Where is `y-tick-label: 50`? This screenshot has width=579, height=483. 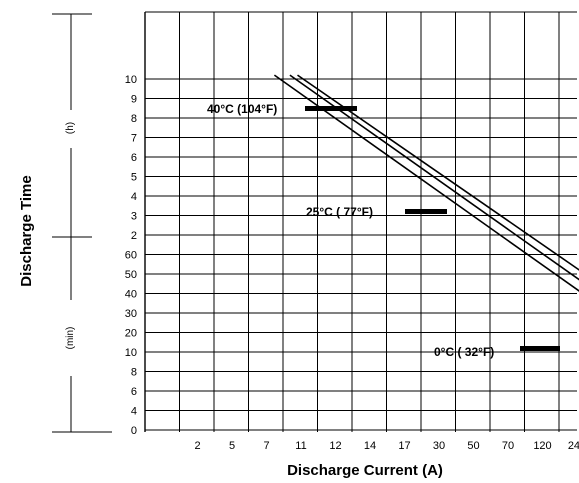 y-tick-label: 50 is located at coordinates (131, 275).